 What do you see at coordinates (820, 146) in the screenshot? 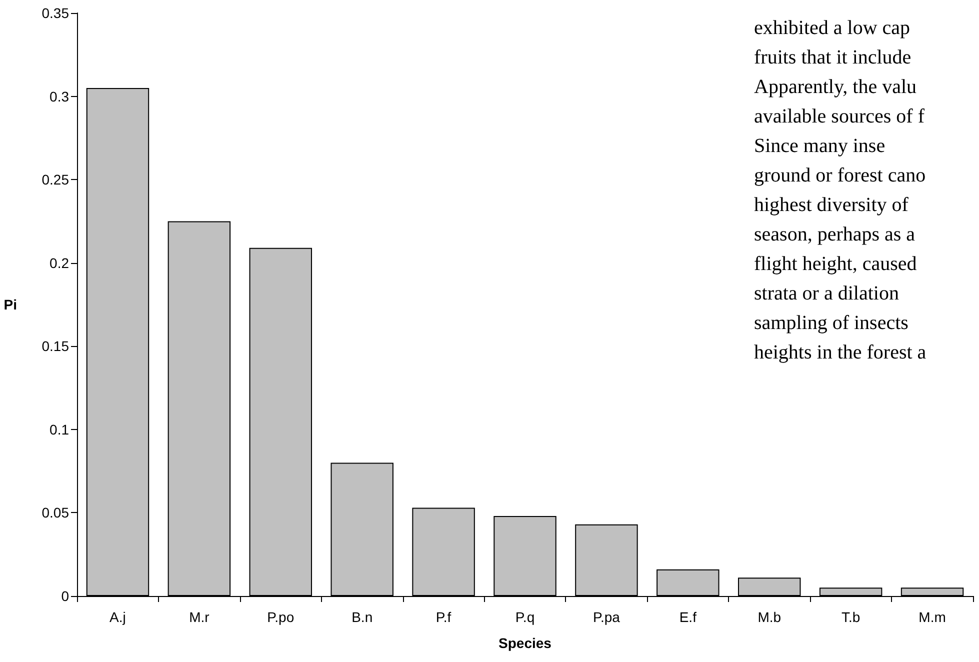
I see `annotation: Since many inse` at bounding box center [820, 146].